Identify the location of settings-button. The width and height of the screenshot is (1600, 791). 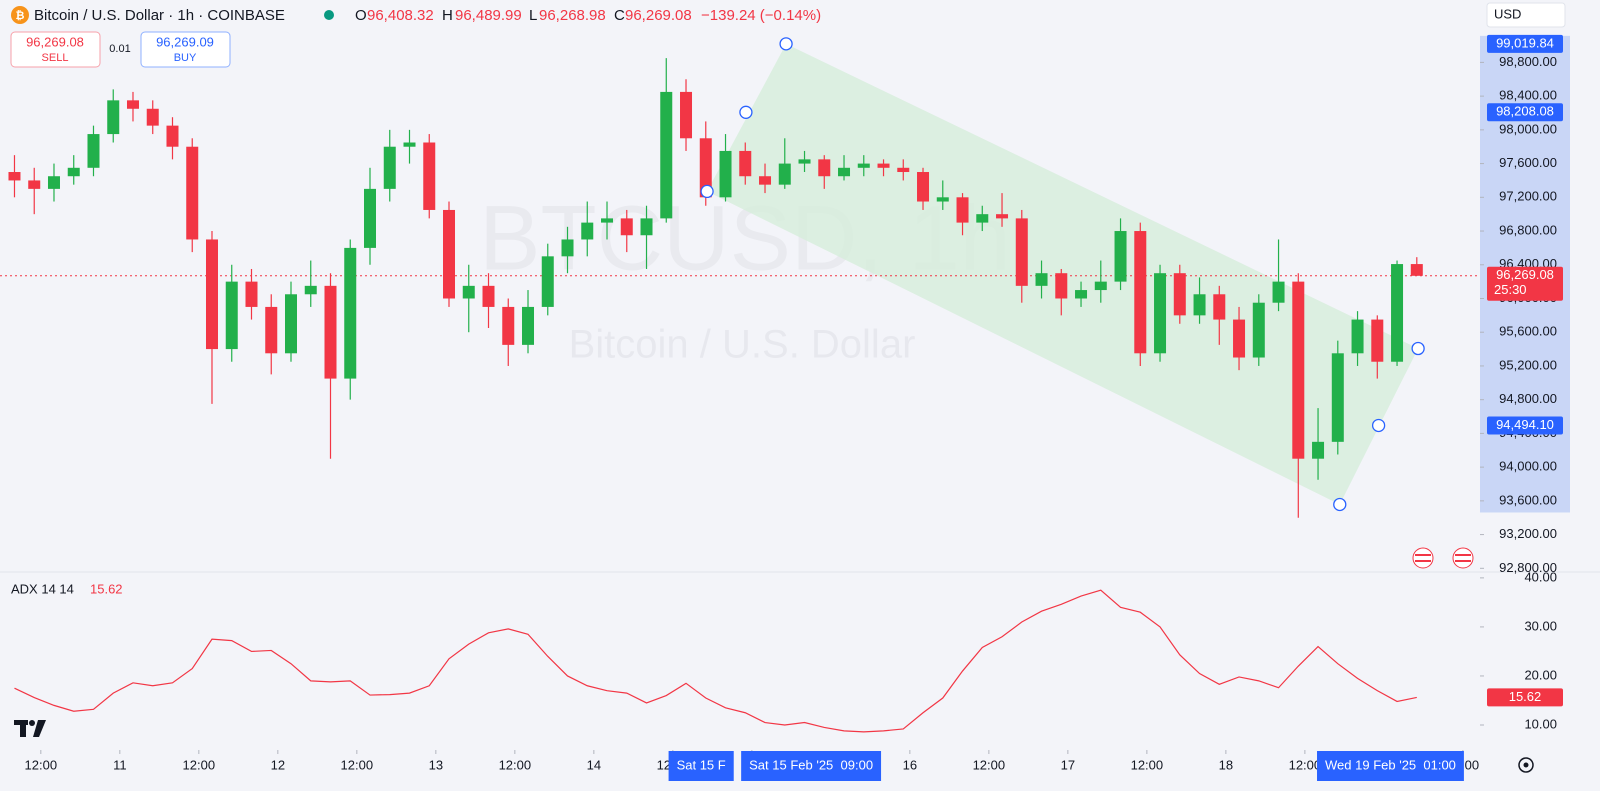
(1526, 765).